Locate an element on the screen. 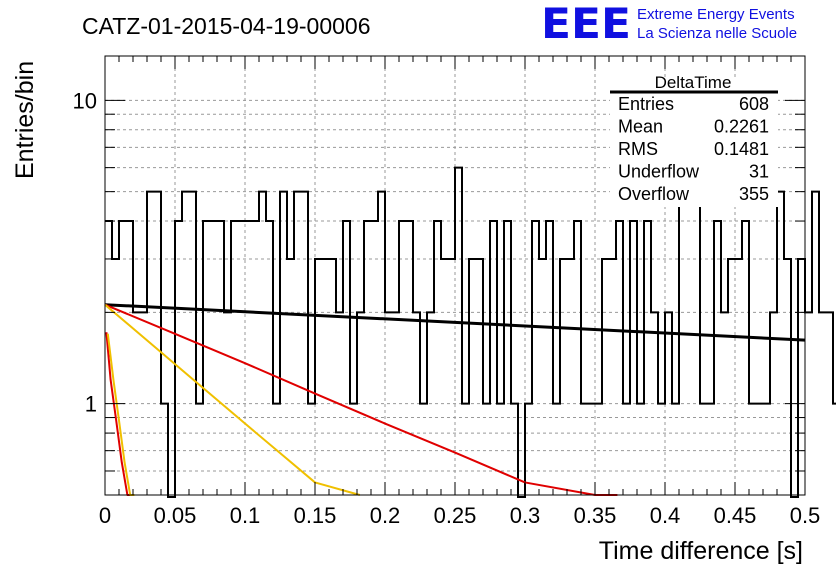  x-tick-label: 0.45 is located at coordinates (735, 515).